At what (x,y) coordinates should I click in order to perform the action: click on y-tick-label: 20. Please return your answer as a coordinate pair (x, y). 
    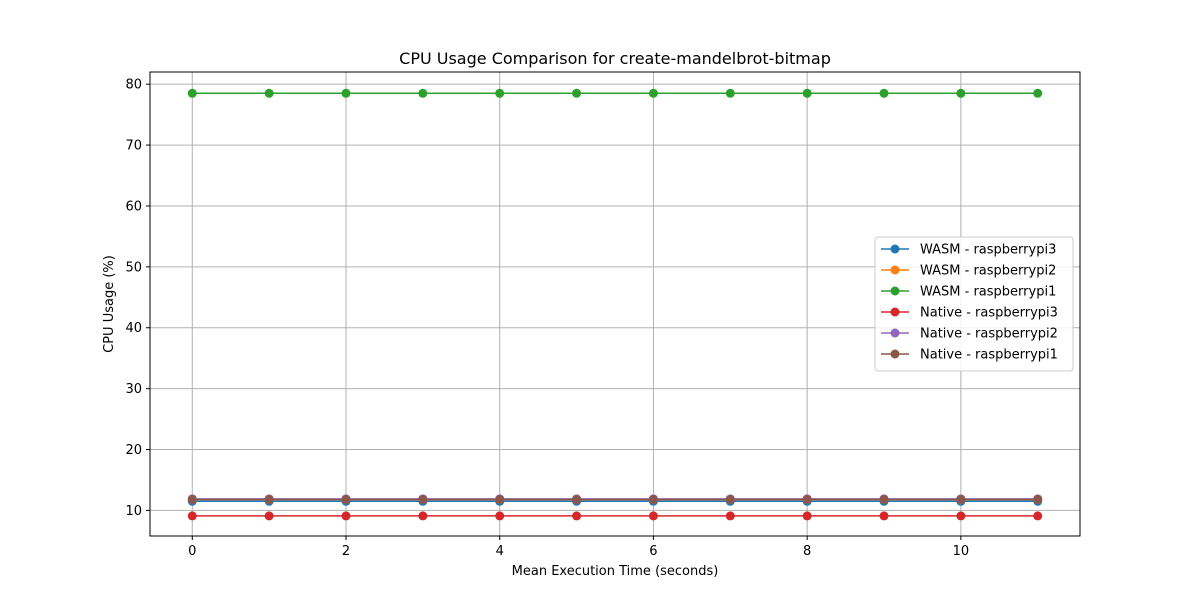
    Looking at the image, I should click on (133, 450).